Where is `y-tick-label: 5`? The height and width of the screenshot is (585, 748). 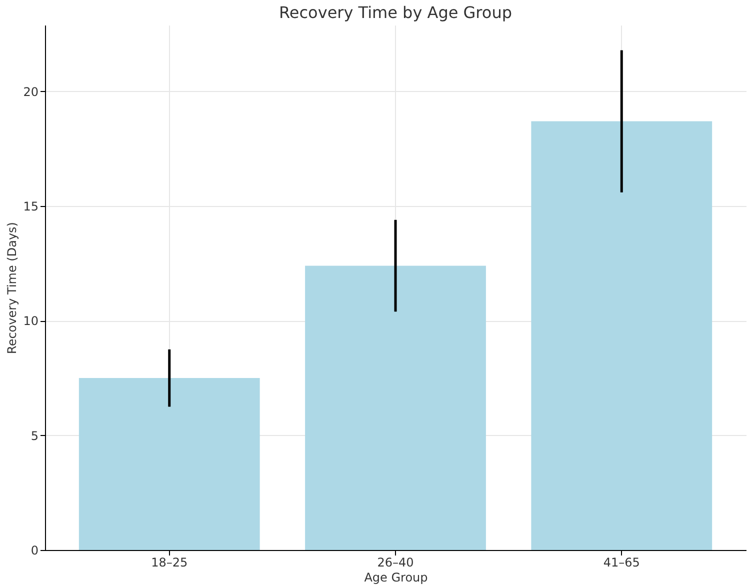
y-tick-label: 5 is located at coordinates (34, 435).